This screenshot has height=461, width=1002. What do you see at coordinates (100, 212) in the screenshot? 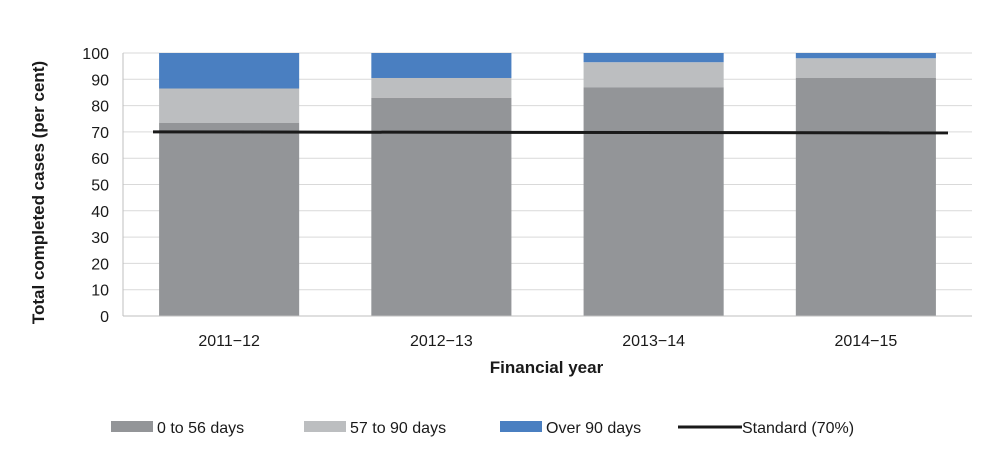
I see `y-tick-label: 40` at bounding box center [100, 212].